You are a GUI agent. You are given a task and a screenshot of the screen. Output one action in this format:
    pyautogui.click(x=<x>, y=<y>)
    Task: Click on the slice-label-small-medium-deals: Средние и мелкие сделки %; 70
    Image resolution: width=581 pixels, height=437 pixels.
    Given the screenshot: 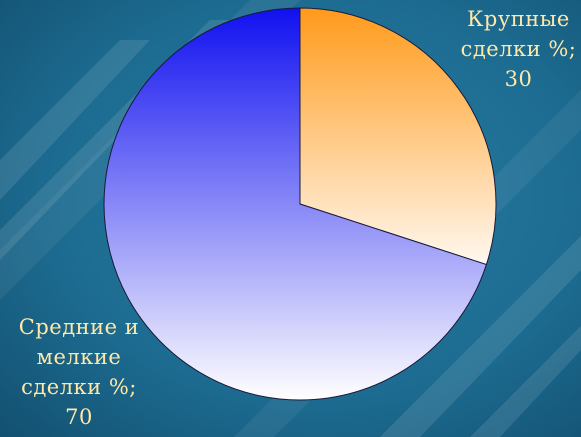 What is the action you would take?
    pyautogui.click(x=79, y=372)
    